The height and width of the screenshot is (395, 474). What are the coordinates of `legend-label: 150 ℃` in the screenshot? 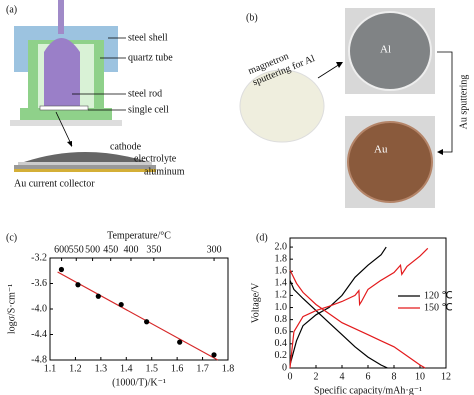 It's located at (438, 307).